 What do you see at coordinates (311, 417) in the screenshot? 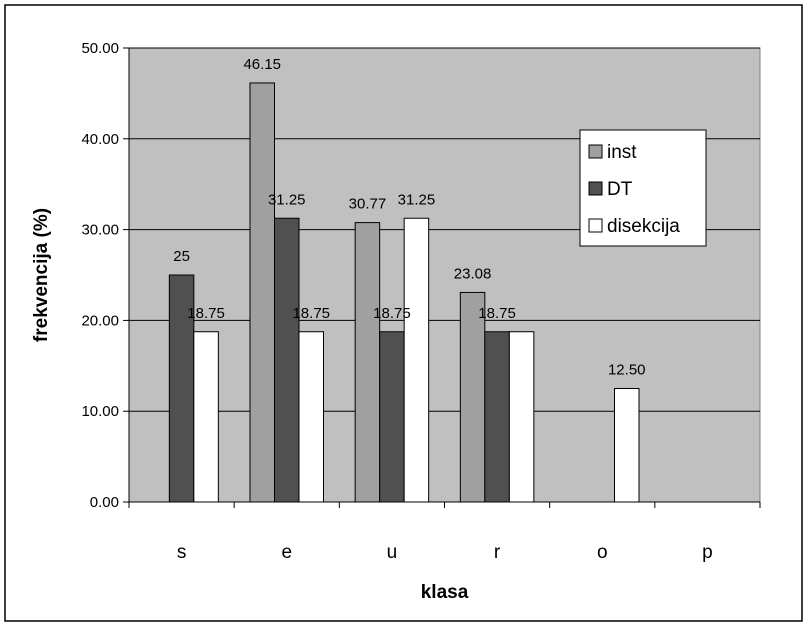
I see `bar-disekcija-e` at bounding box center [311, 417].